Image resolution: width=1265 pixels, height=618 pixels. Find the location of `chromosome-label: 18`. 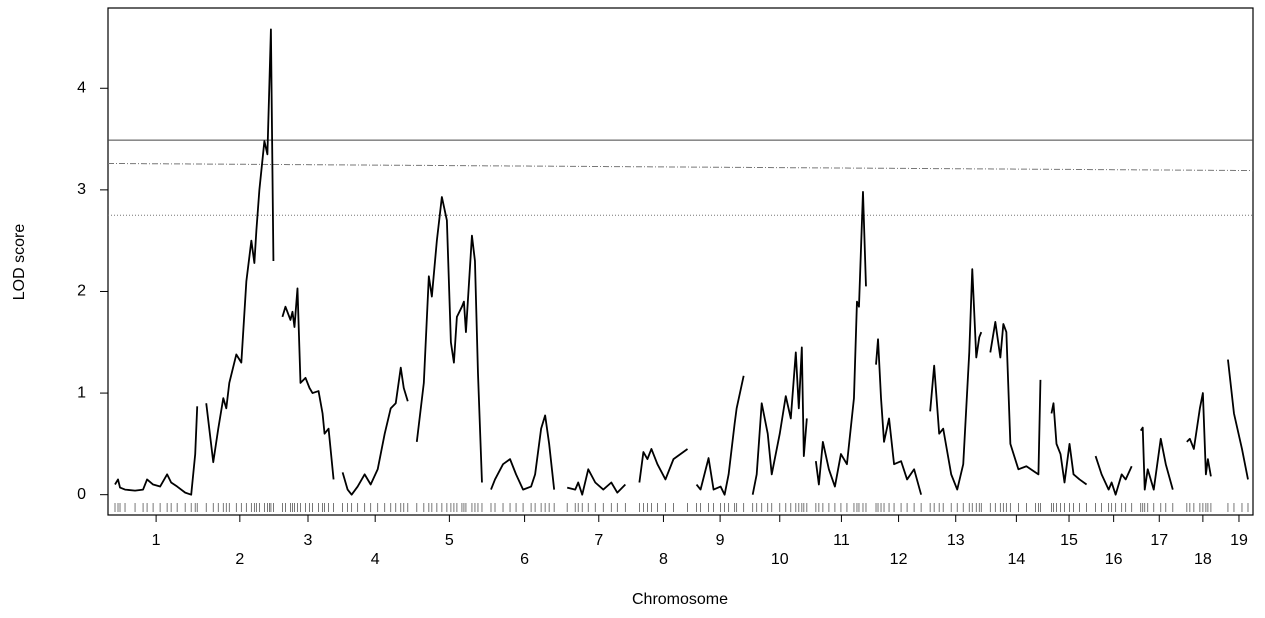

chromosome-label: 18 is located at coordinates (1203, 559).